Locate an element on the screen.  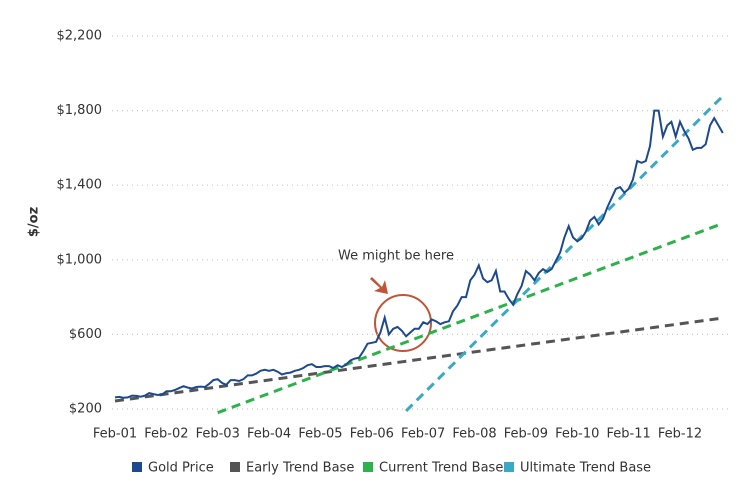
x-tick-label: Feb-08 is located at coordinates (474, 434).